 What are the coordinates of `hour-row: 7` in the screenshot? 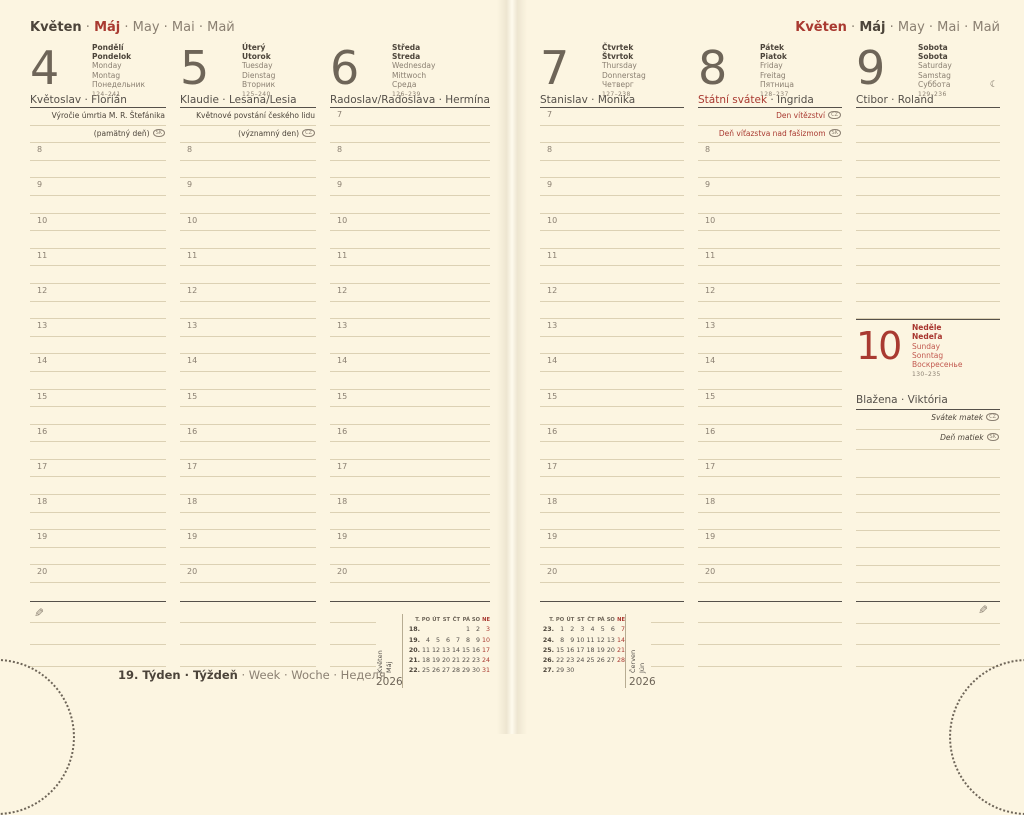 It's located at (410, 117).